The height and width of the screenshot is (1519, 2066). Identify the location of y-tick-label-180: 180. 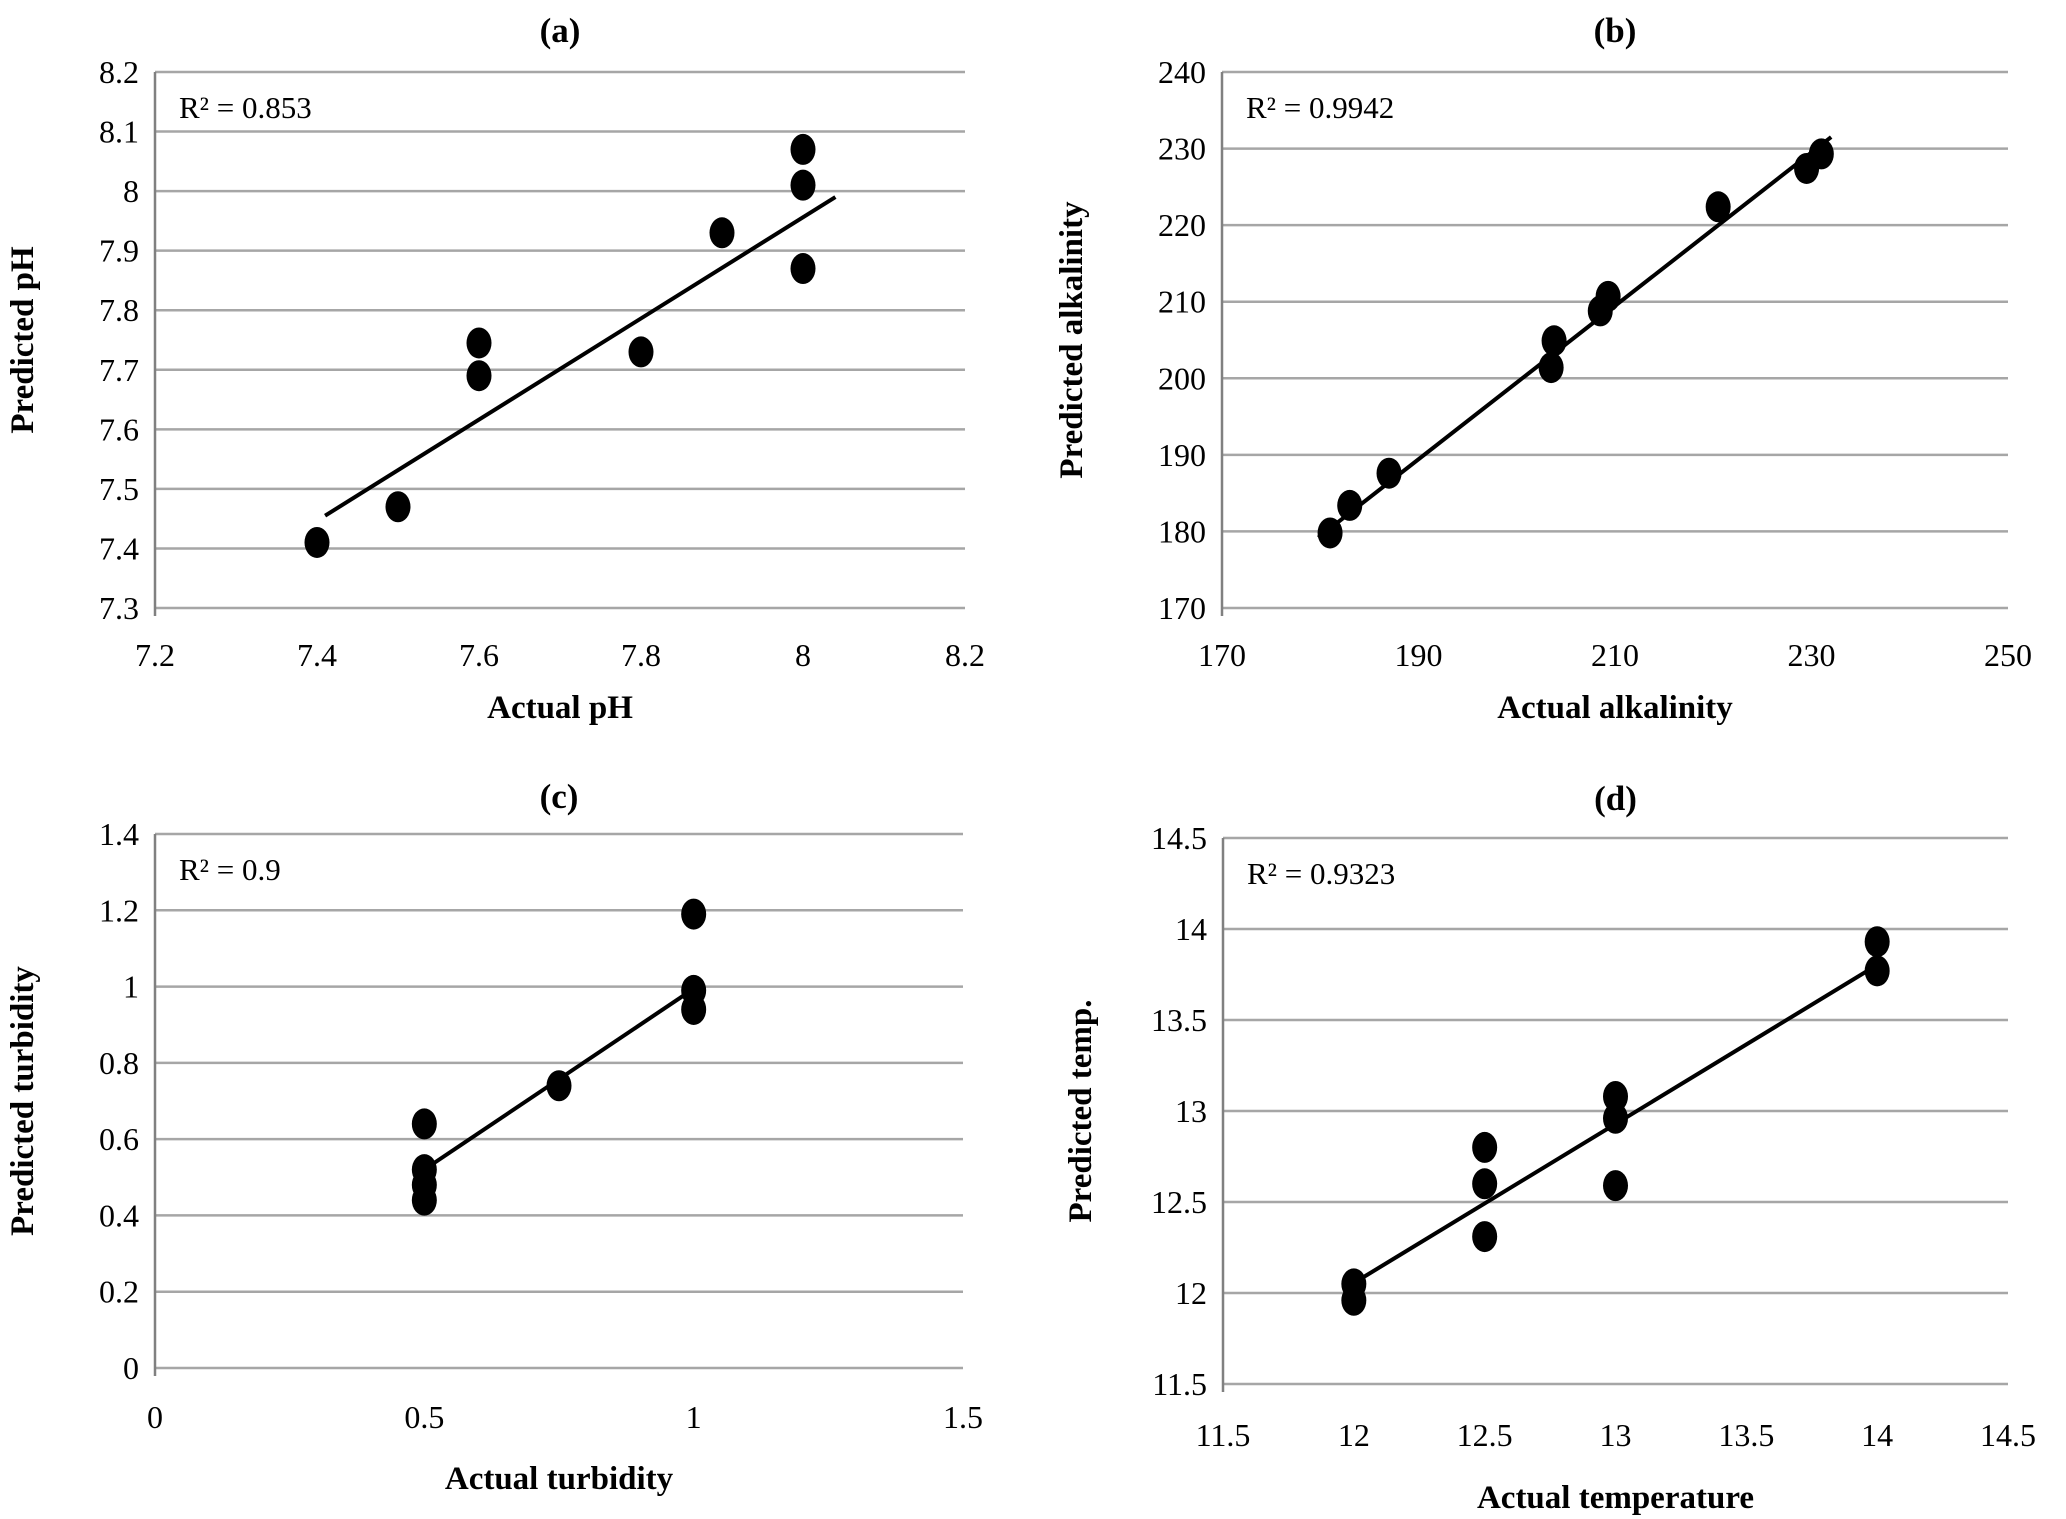
(1182, 531).